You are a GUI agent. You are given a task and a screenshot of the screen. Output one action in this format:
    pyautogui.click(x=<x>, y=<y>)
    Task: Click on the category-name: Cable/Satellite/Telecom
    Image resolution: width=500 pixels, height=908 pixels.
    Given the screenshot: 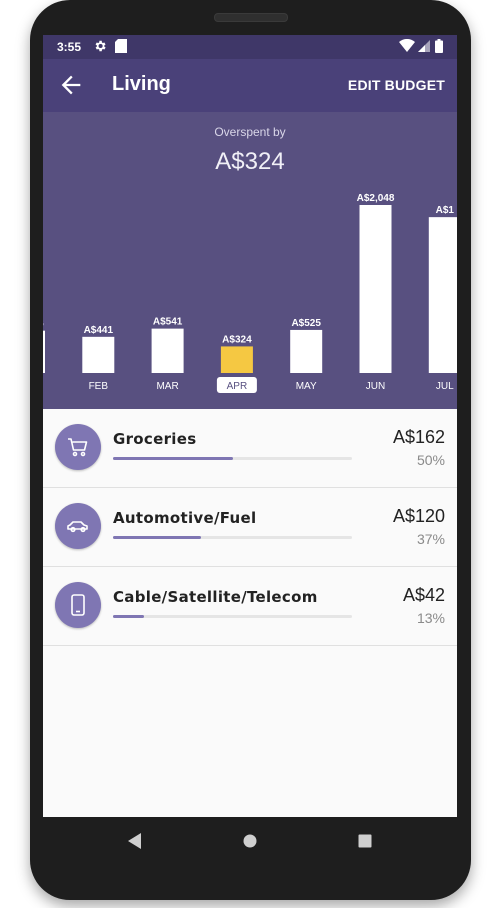 What is the action you would take?
    pyautogui.click(x=215, y=597)
    